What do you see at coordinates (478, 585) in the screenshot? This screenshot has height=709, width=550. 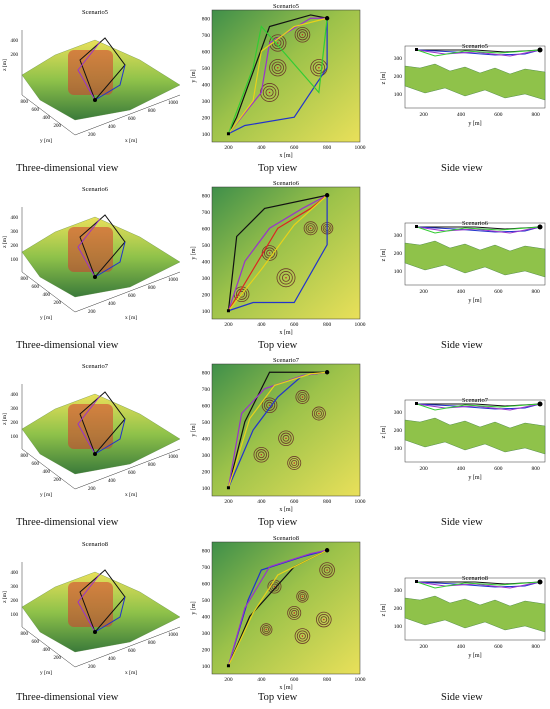 I see `path-green` at bounding box center [478, 585].